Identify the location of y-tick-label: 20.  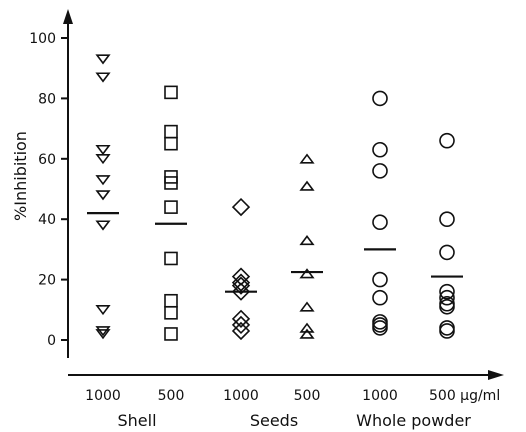
(47, 281).